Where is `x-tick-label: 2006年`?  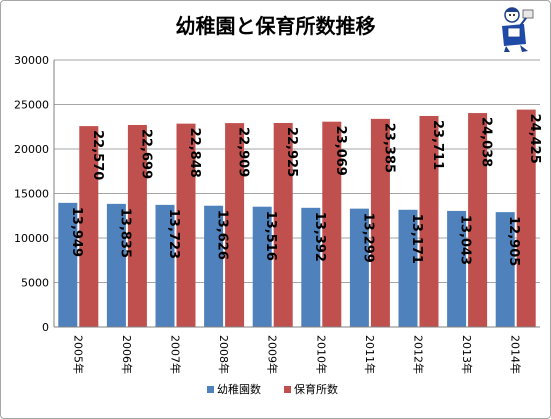
x-tick-label: 2006年 is located at coordinates (127, 354).